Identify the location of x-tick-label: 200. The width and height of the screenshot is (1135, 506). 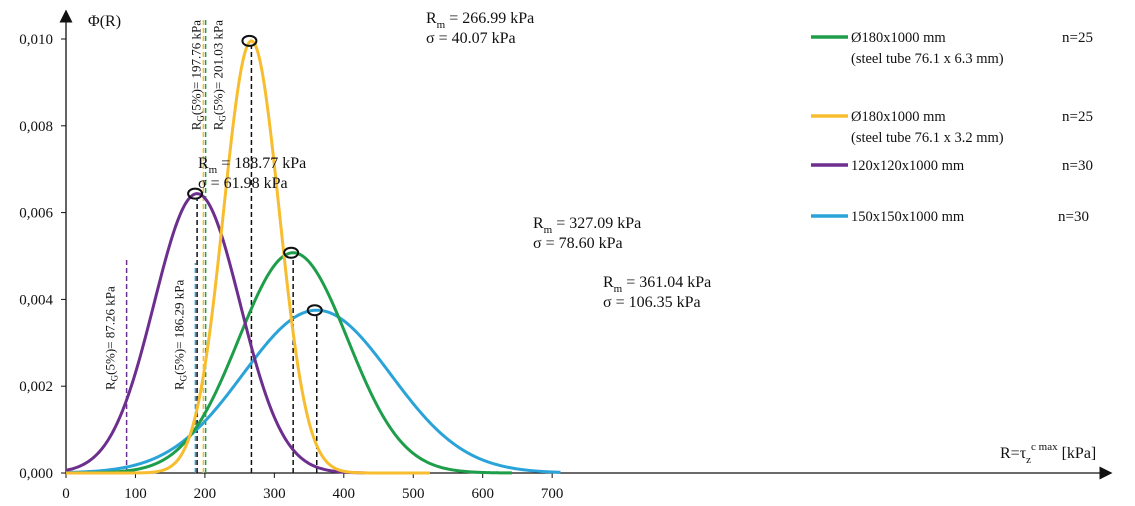
(205, 494).